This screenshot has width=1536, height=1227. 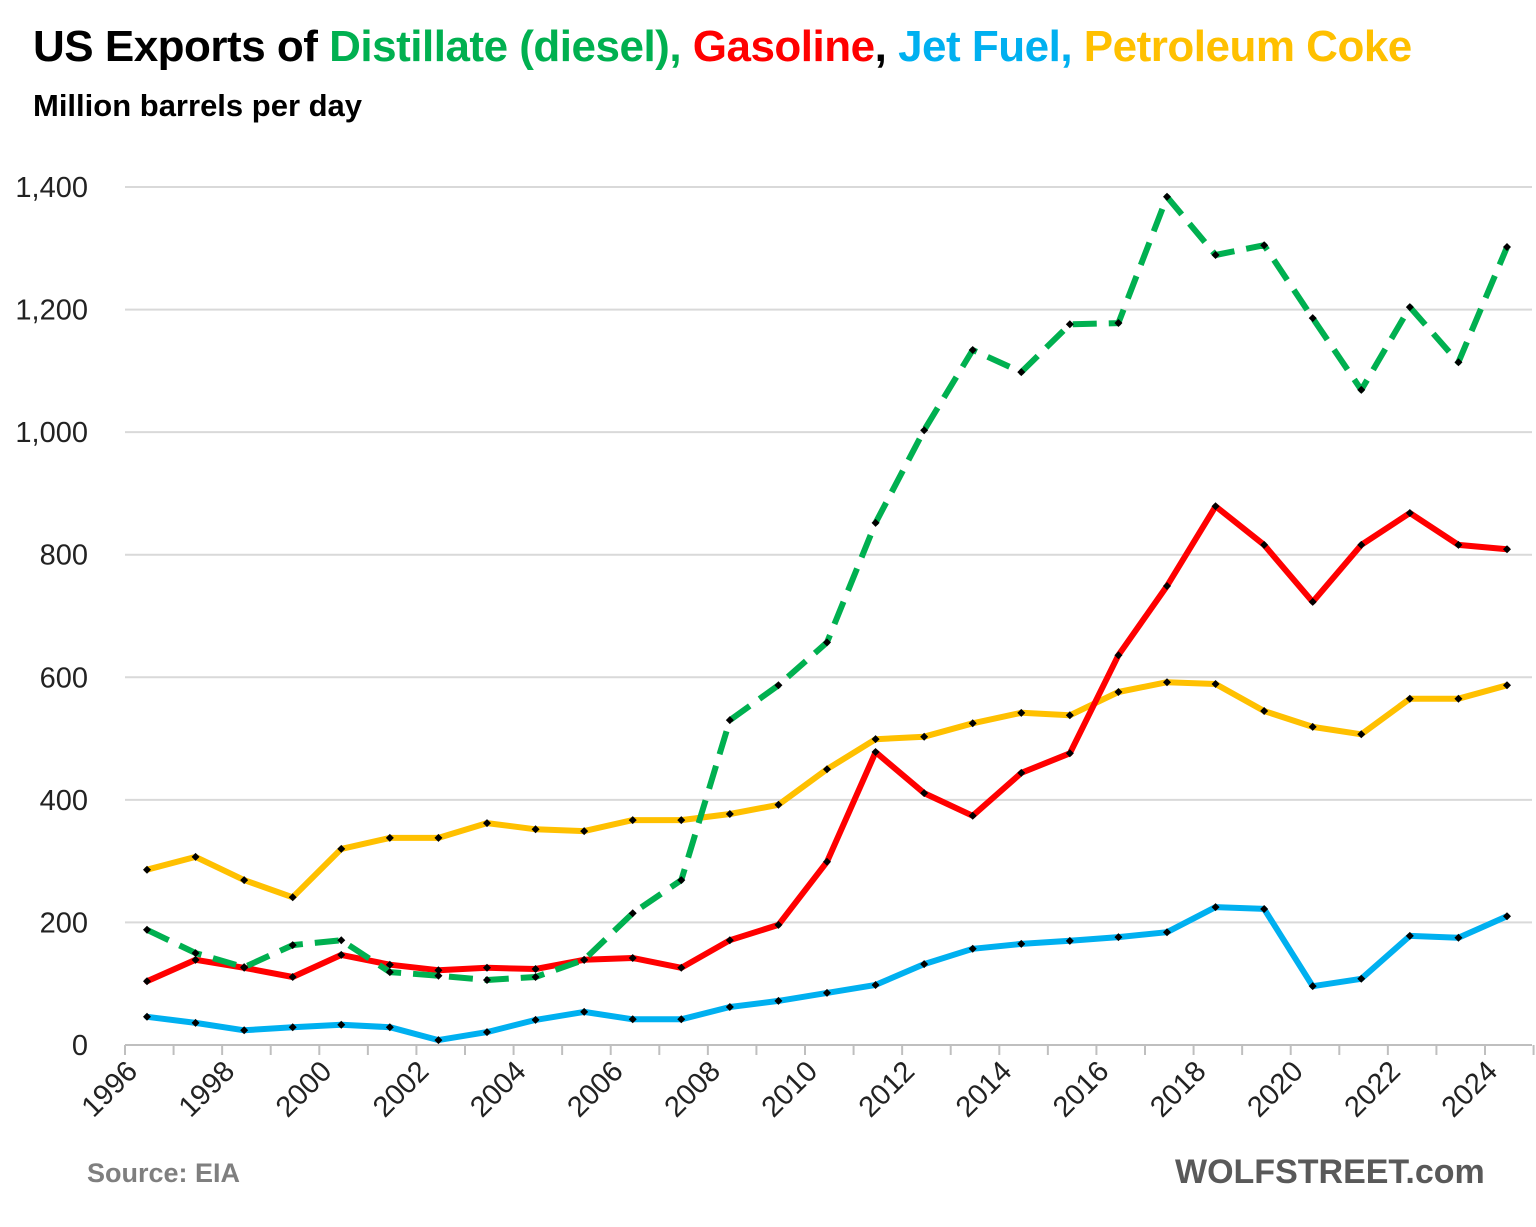 I want to click on title-part: US Exports of, so click(x=181, y=46).